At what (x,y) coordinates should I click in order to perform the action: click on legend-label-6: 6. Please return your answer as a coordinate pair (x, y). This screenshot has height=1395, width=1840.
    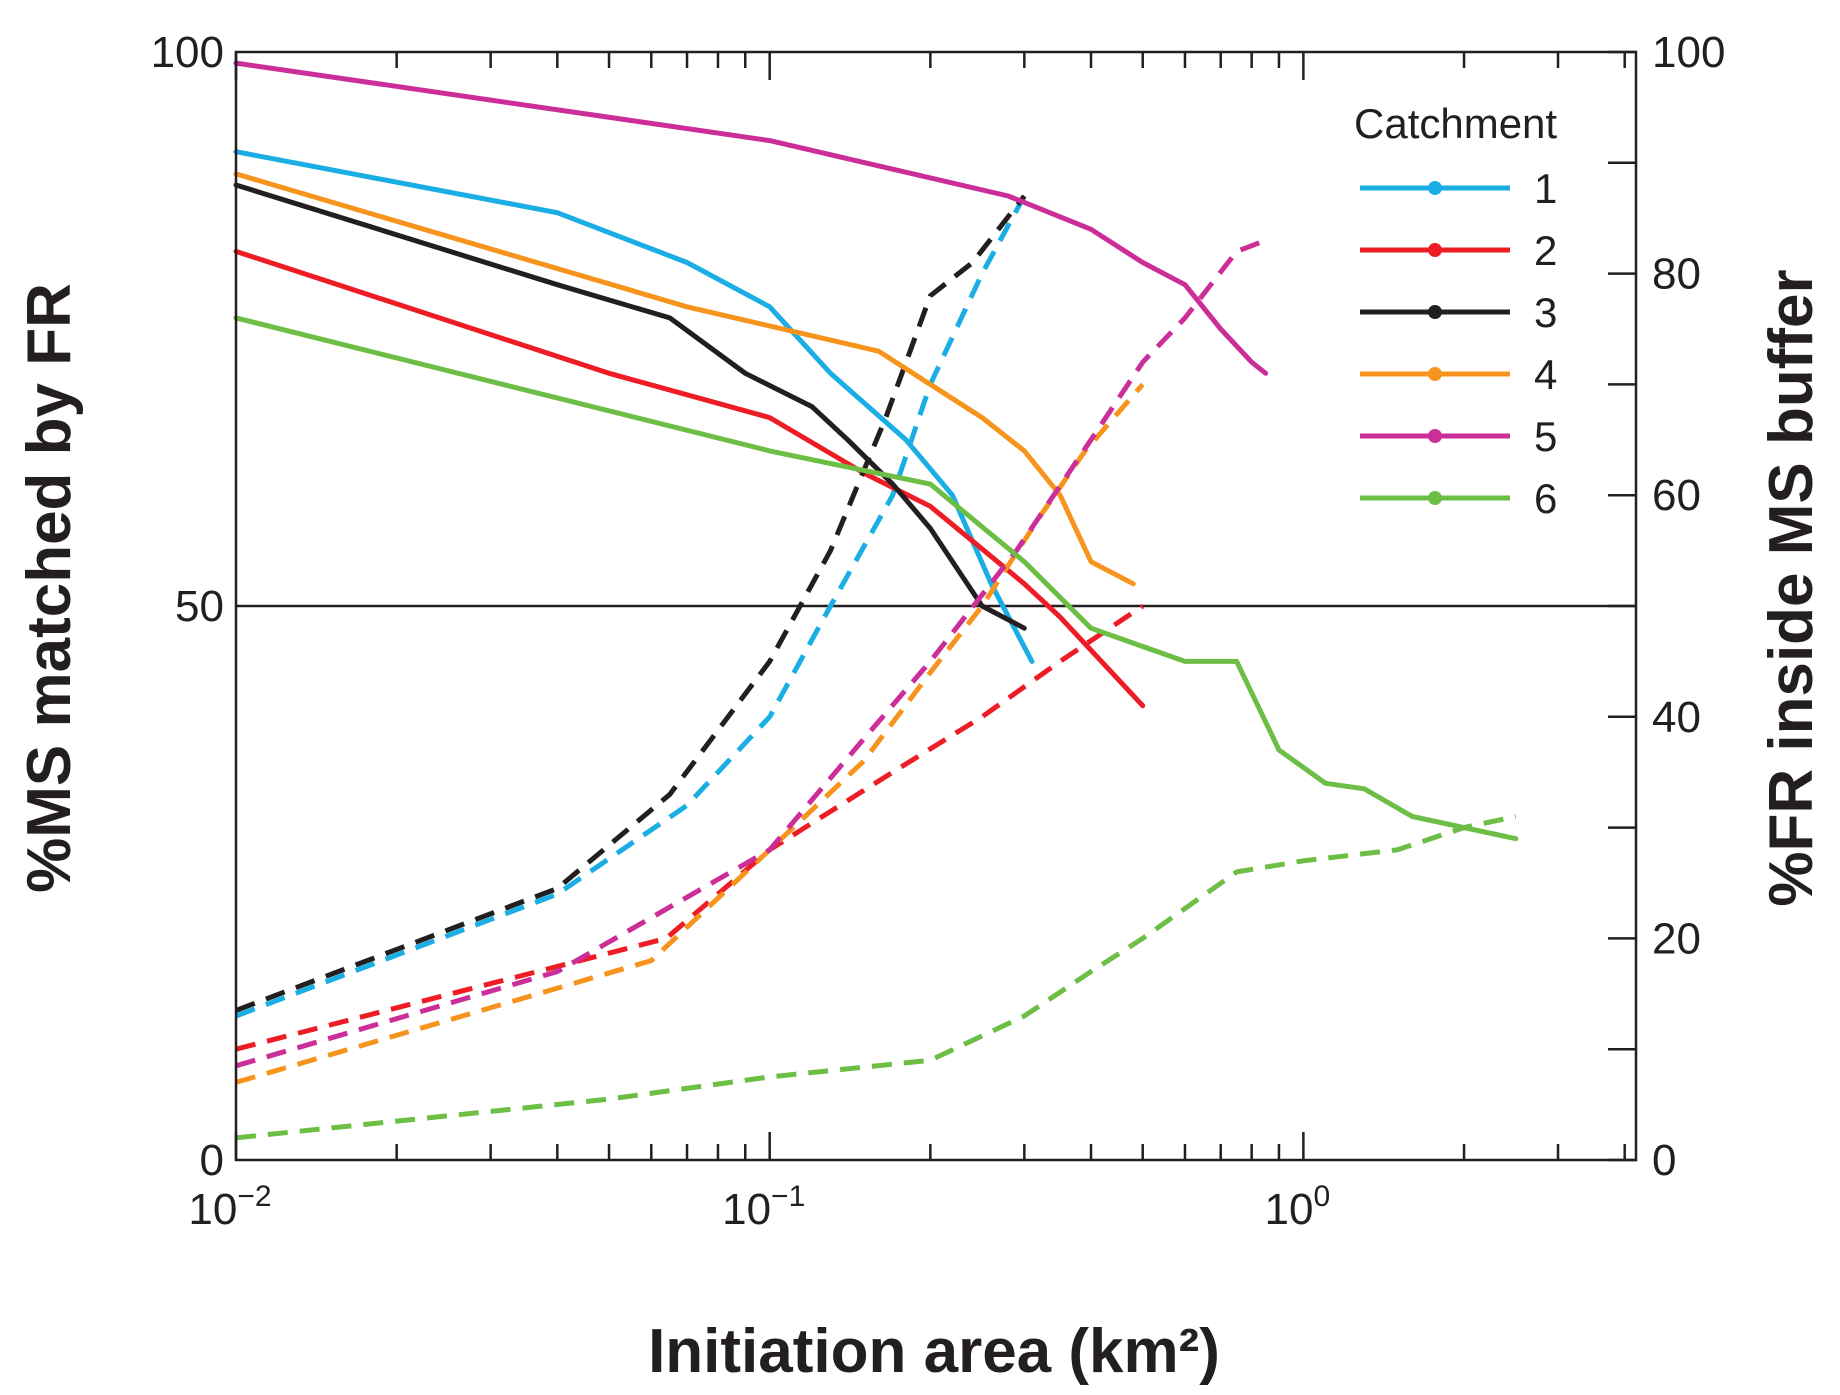
    Looking at the image, I should click on (1545, 498).